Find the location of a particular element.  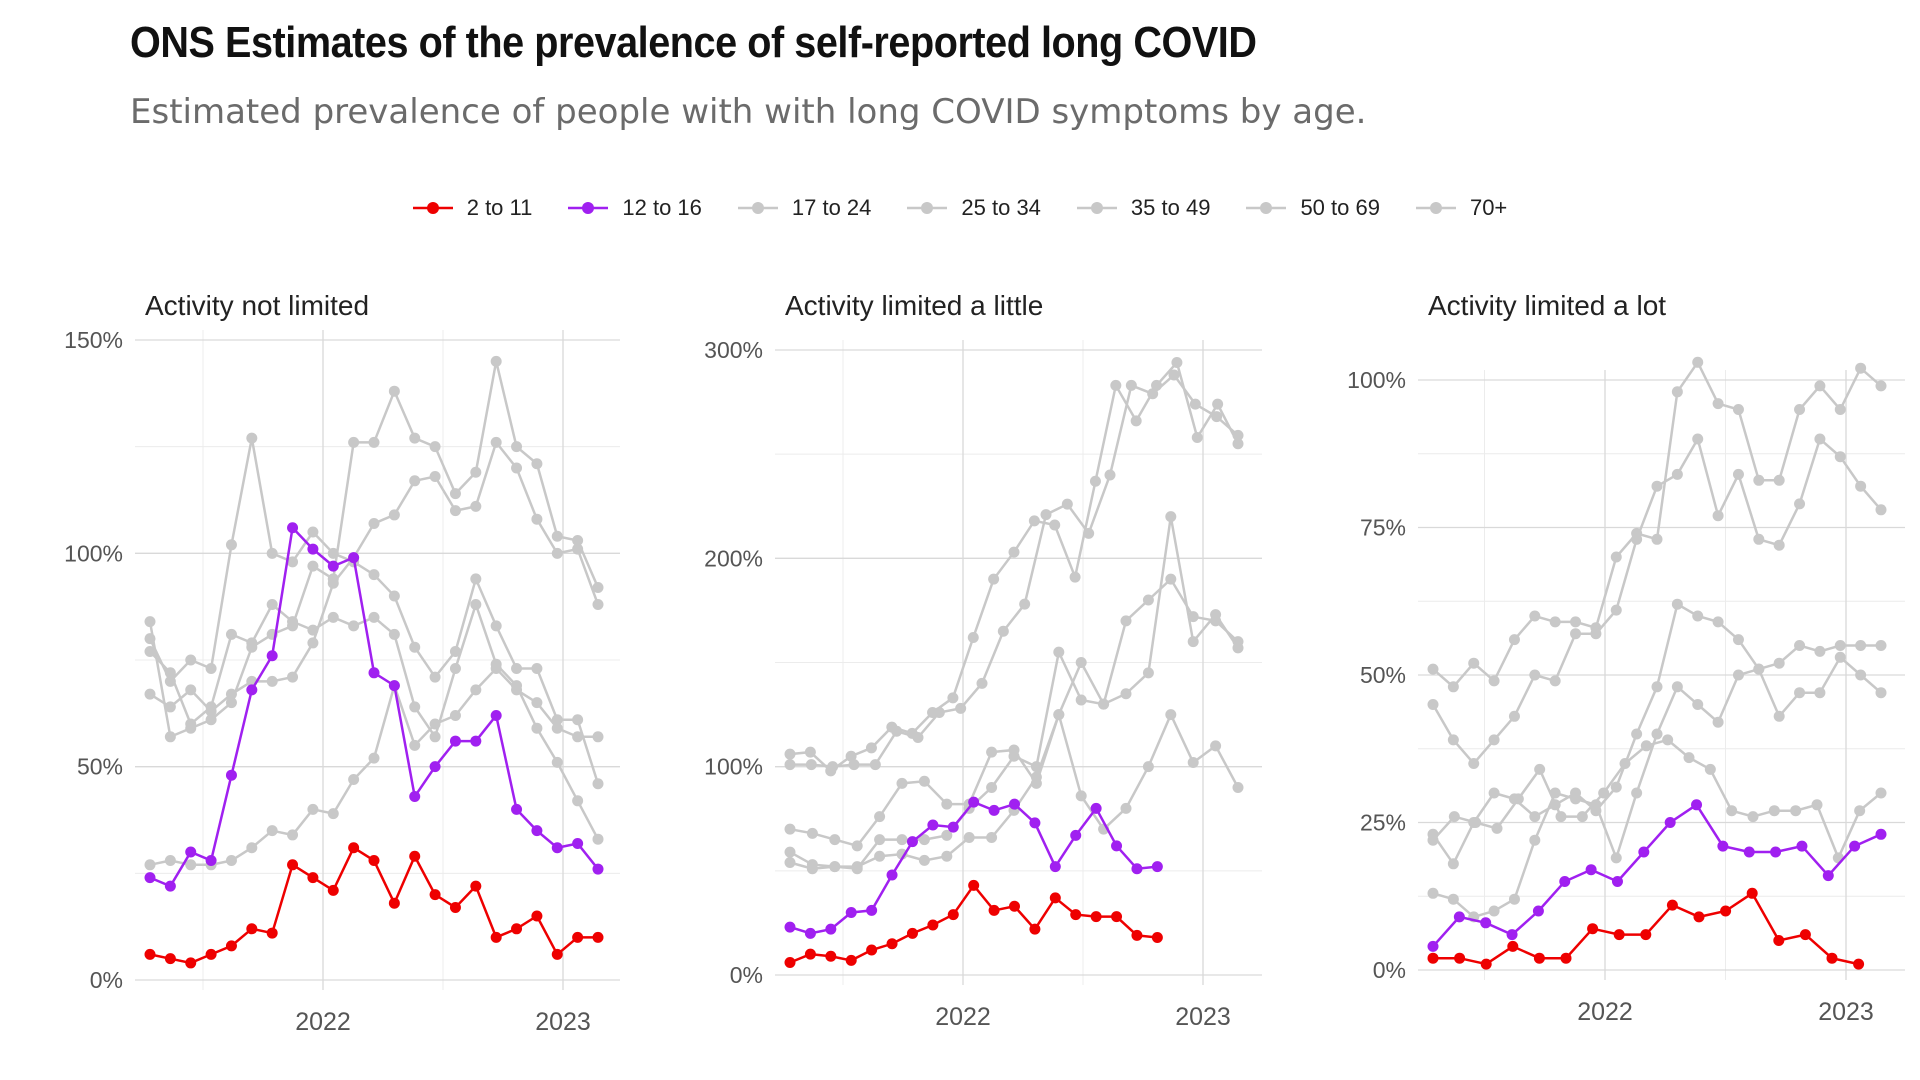

y-tick-label: 0% is located at coordinates (746, 975).